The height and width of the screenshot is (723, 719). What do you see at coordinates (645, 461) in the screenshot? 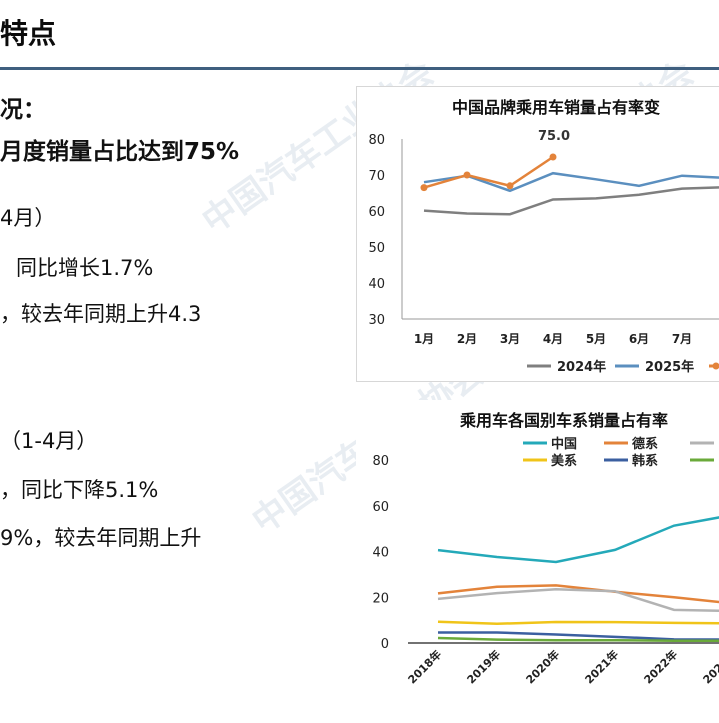
I see `legend-label: 韩系` at bounding box center [645, 461].